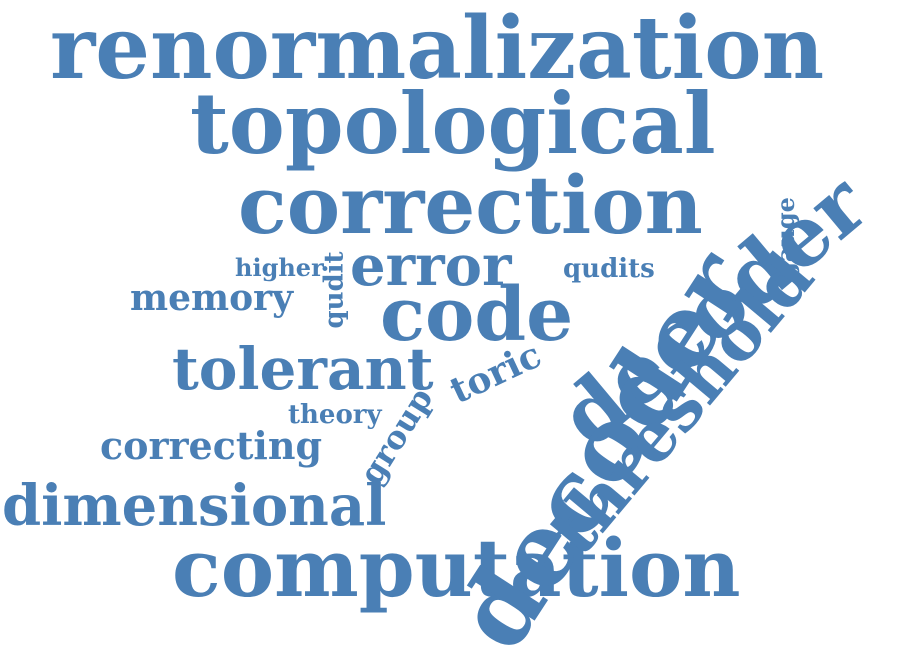 This screenshot has width=900, height=670. I want to click on word-code: code, so click(477, 315).